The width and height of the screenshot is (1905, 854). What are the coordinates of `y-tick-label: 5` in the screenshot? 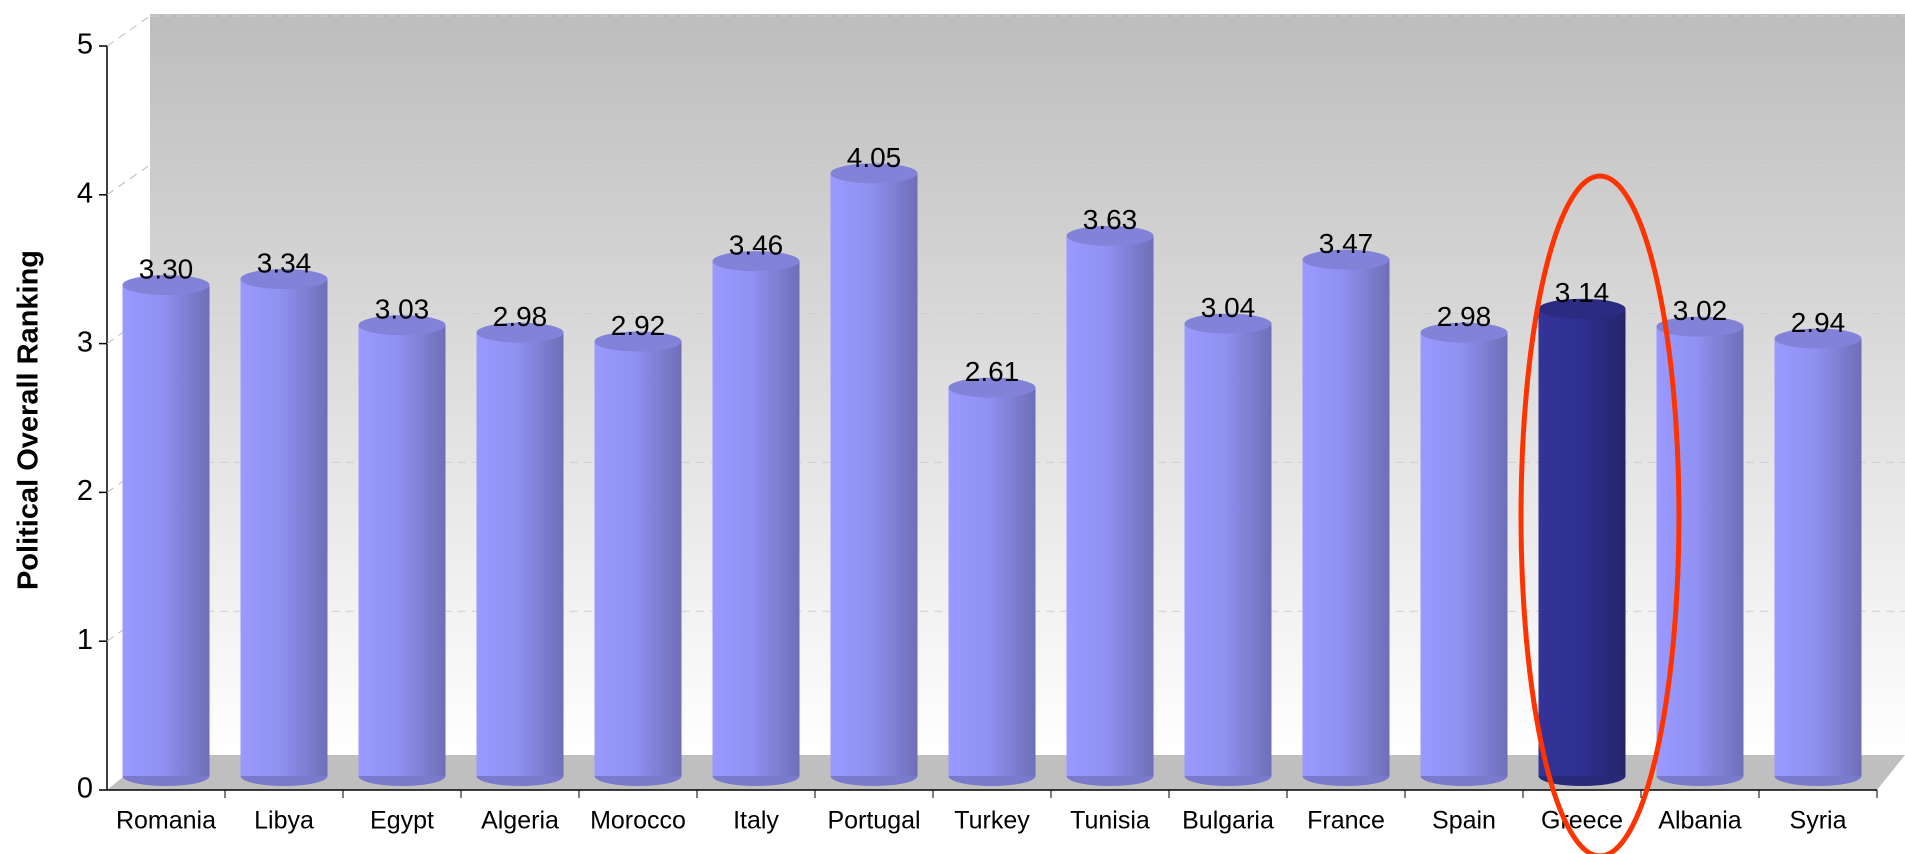 It's located at (85, 45).